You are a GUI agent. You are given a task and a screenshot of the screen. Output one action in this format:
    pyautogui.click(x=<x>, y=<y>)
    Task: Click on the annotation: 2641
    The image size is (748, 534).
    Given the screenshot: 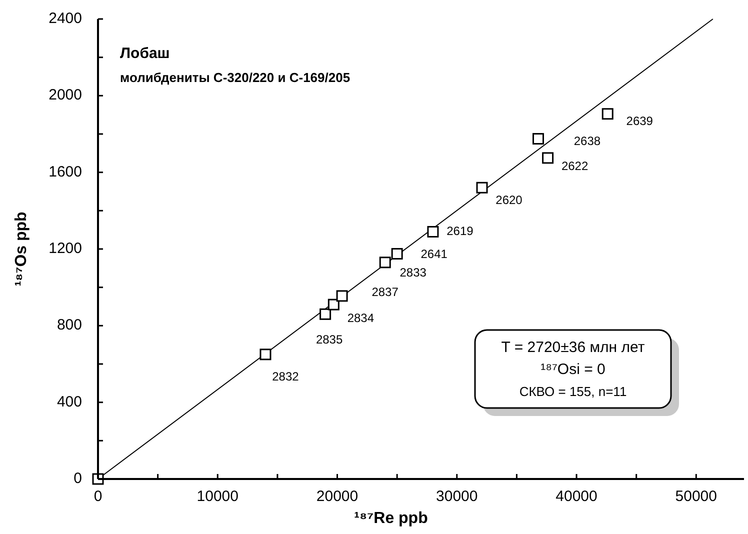 What is the action you would take?
    pyautogui.click(x=434, y=253)
    